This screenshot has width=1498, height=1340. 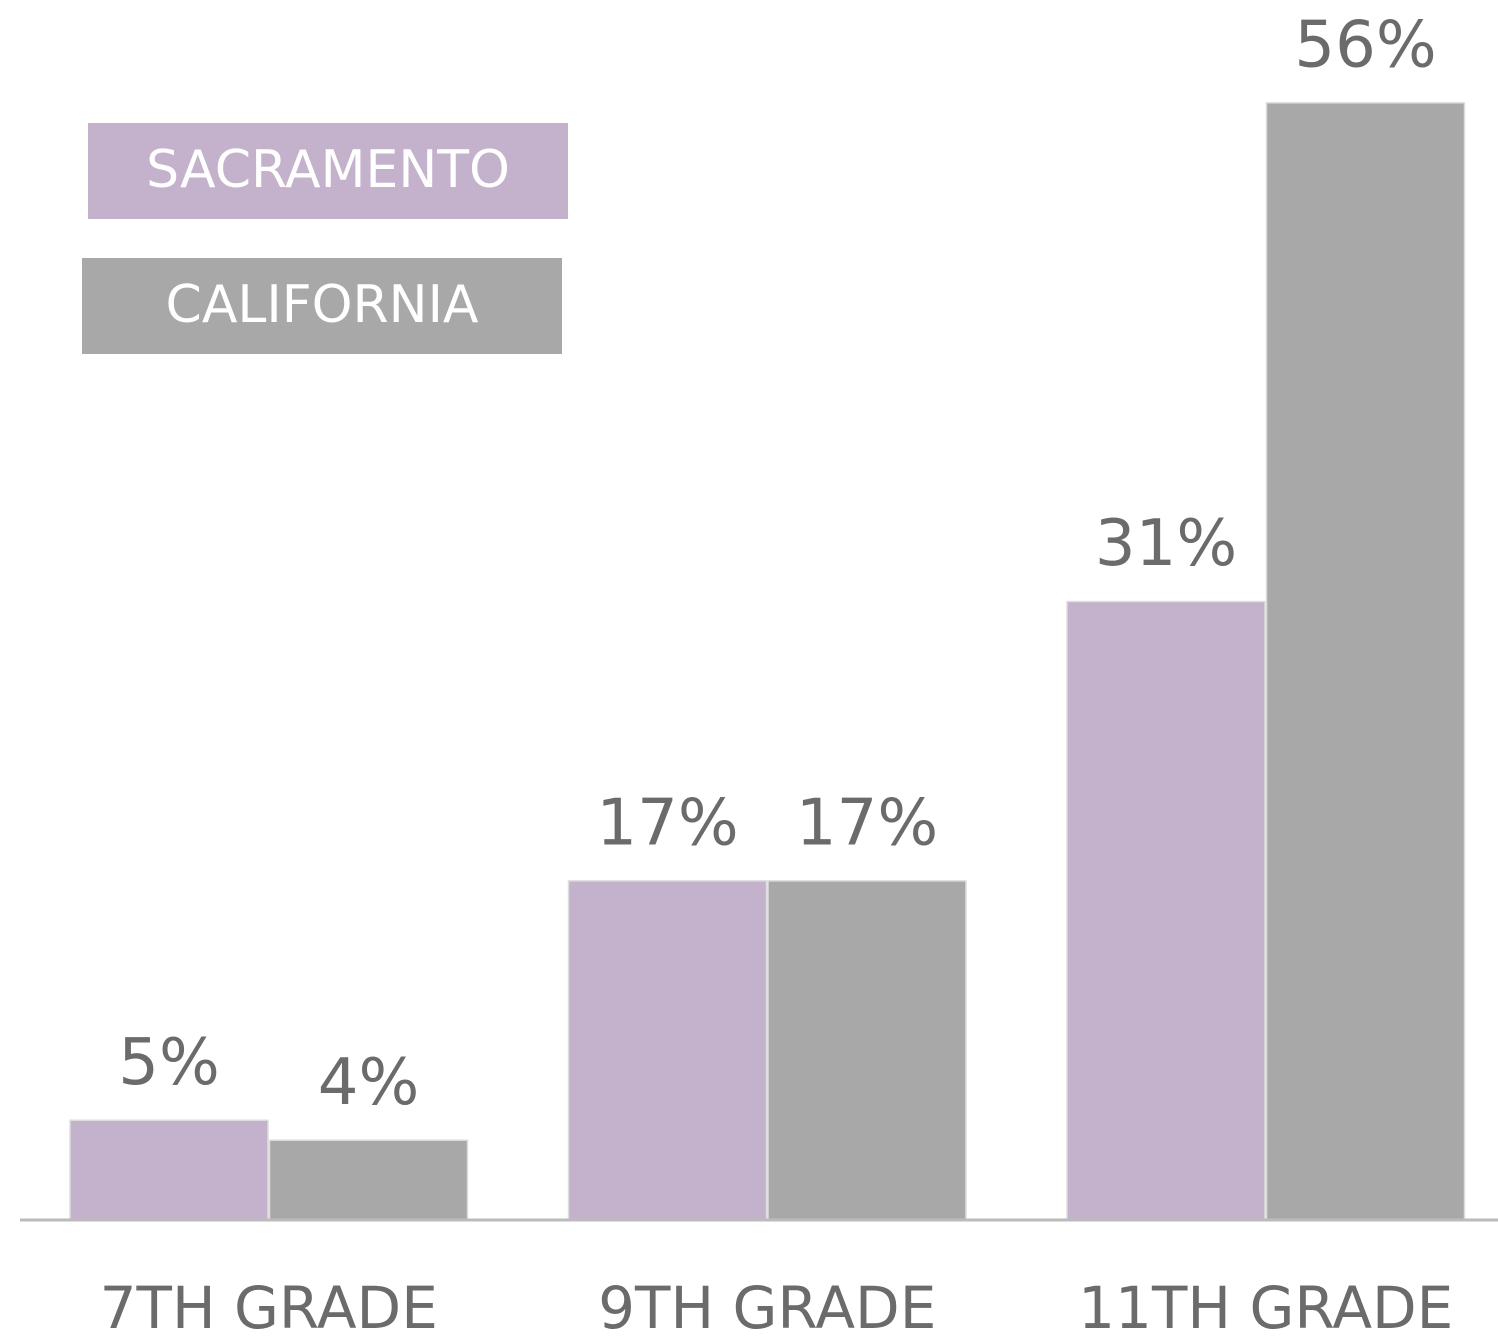 I want to click on value-label: 5%, so click(x=169, y=1063).